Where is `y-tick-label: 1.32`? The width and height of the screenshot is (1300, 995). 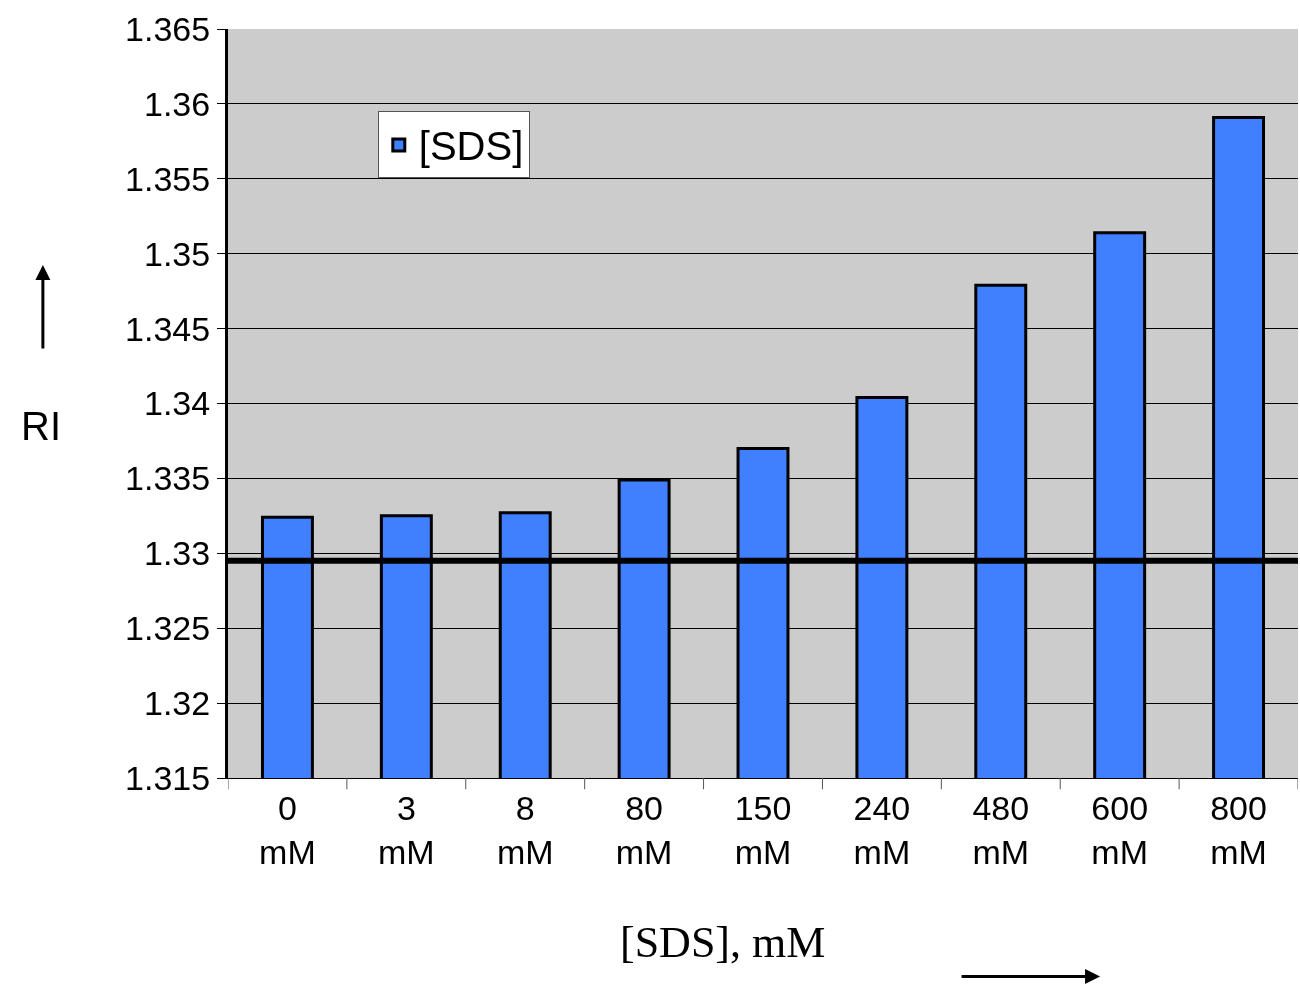
y-tick-label: 1.32 is located at coordinates (177, 703).